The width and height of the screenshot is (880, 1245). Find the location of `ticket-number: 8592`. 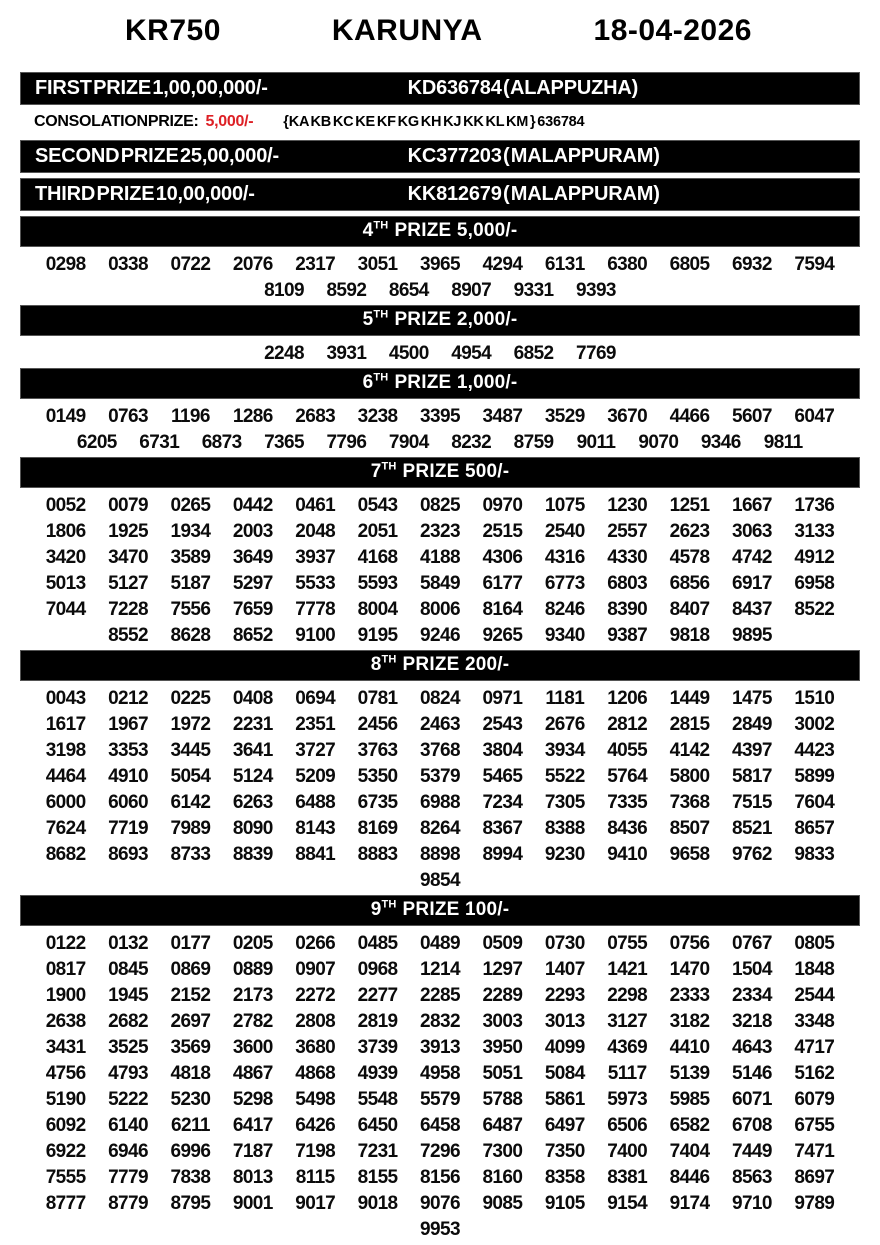

ticket-number: 8592 is located at coordinates (346, 290).